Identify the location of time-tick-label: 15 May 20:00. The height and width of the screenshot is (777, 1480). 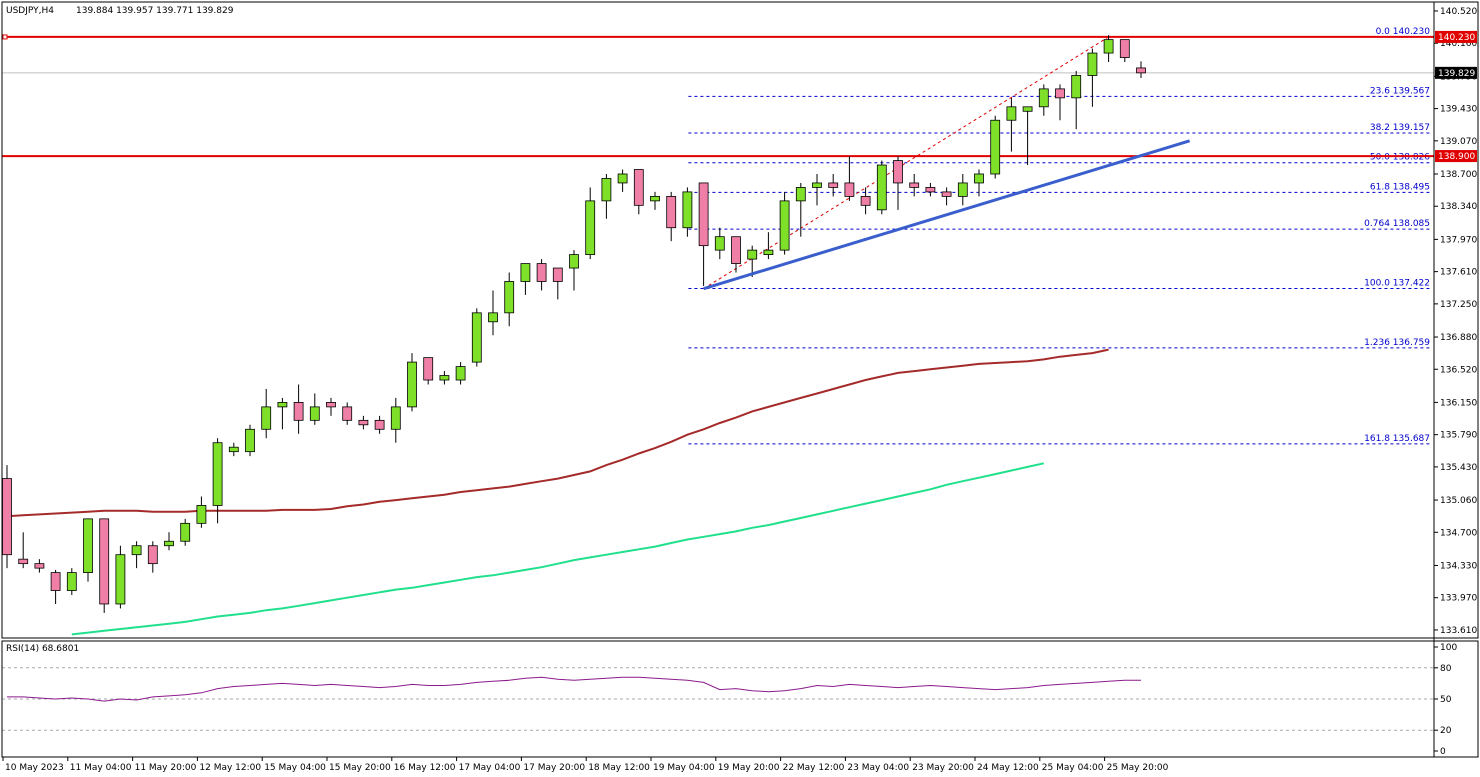
(360, 768).